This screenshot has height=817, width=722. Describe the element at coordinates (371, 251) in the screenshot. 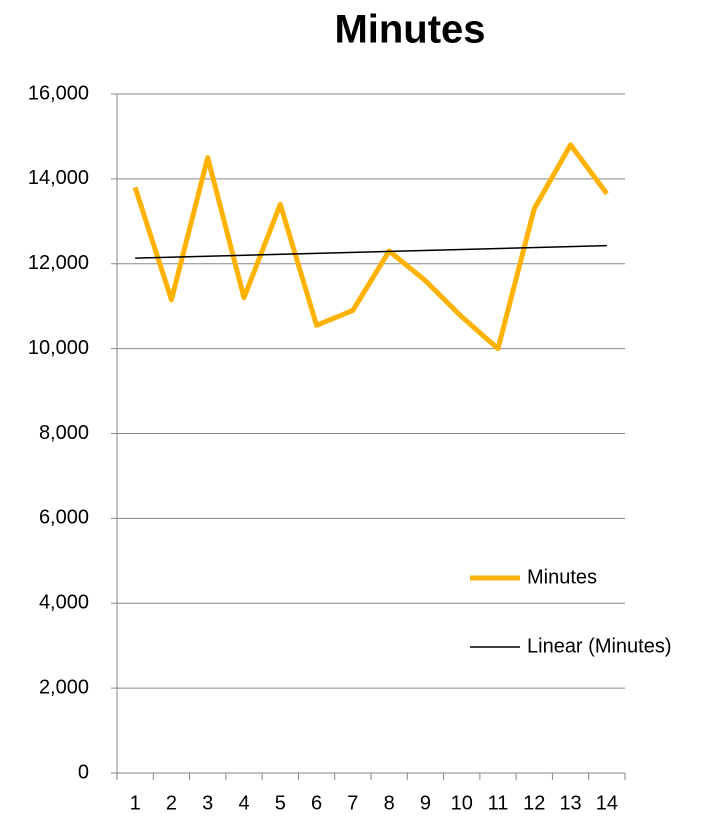

I see `trendline` at that location.